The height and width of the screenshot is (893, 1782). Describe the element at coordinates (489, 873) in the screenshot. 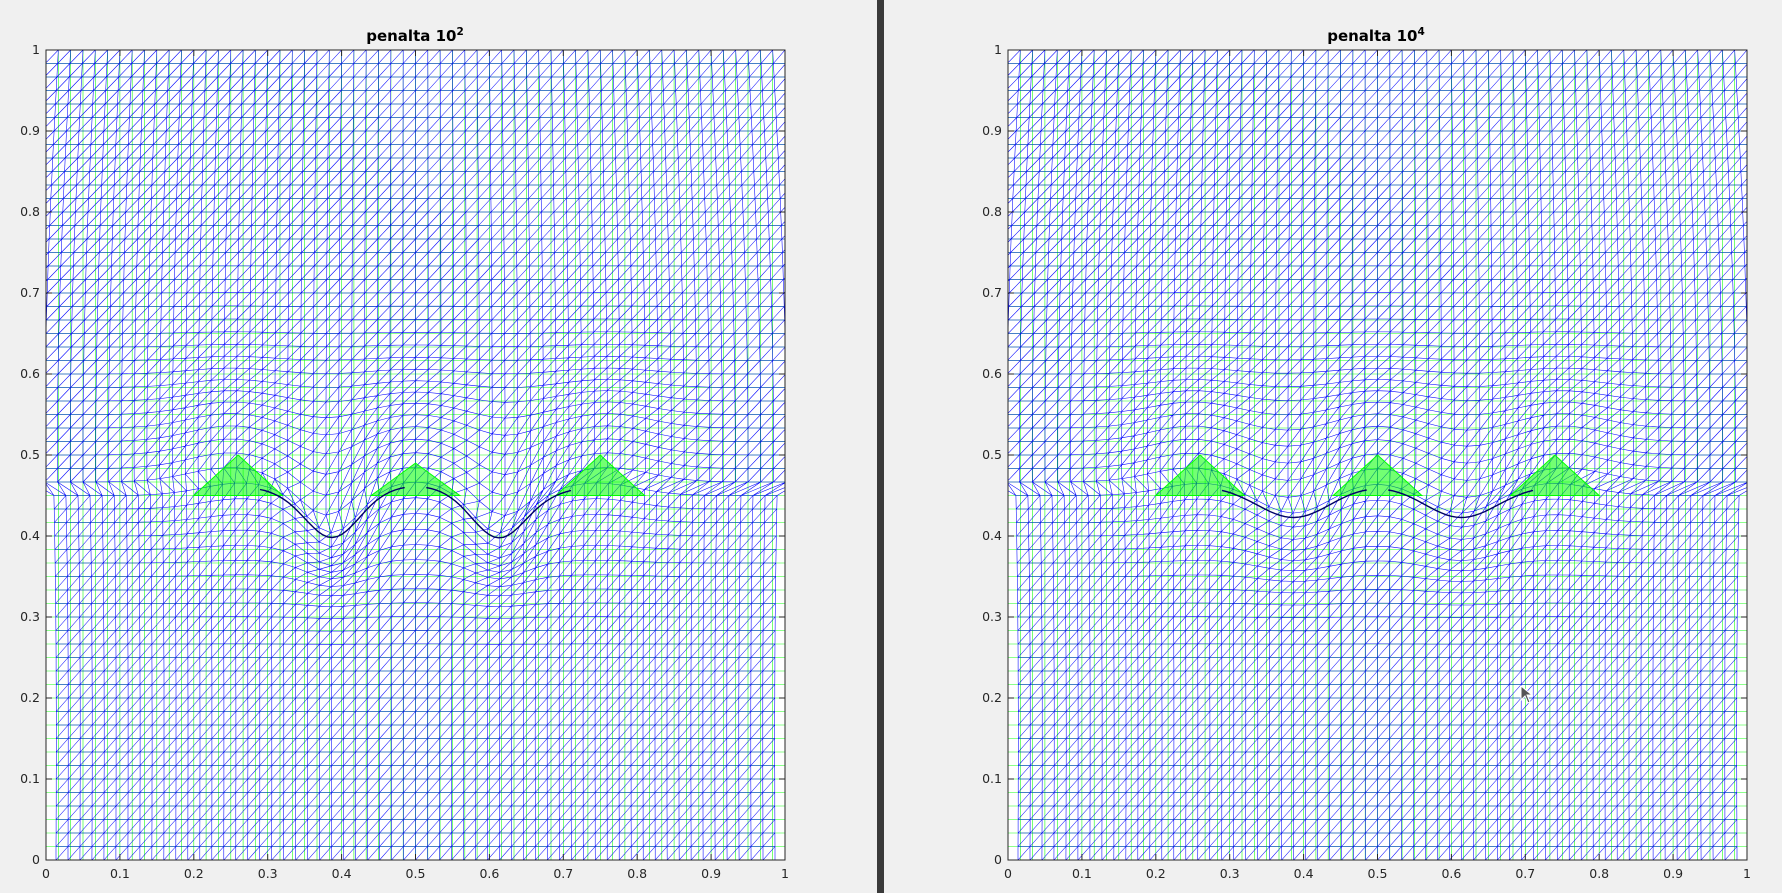

I see `x-tick-label-0-6: 0.6` at that location.